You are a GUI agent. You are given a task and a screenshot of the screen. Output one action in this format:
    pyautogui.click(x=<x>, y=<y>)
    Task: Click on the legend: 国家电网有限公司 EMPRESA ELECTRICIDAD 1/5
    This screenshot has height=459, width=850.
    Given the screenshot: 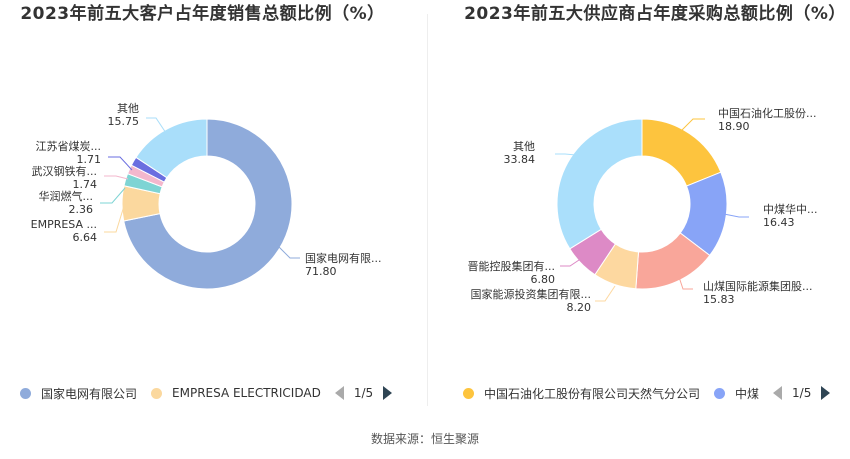 What is the action you would take?
    pyautogui.click(x=206, y=393)
    